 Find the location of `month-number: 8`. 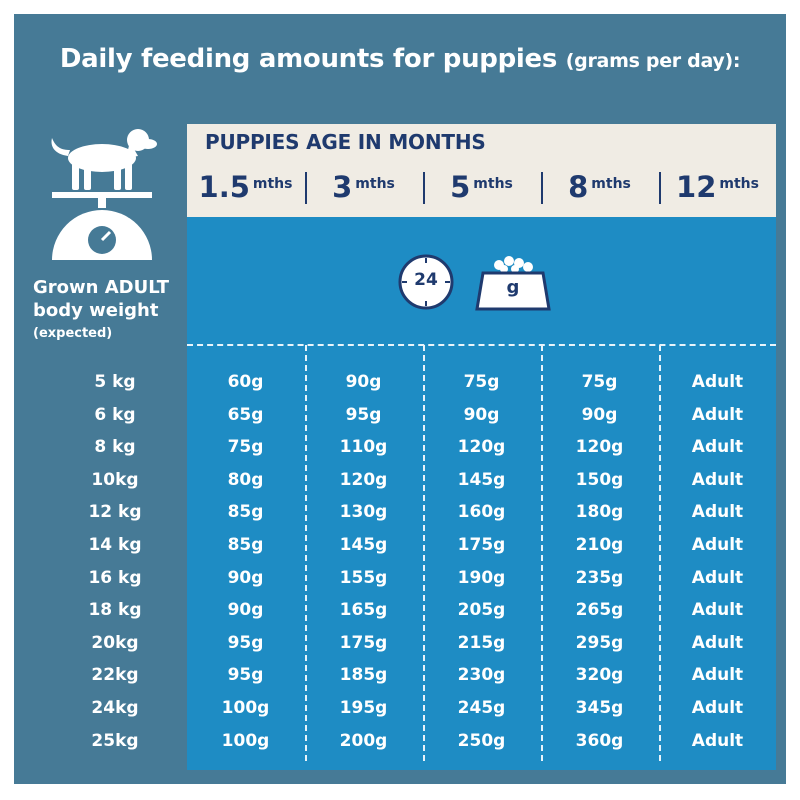

month-number: 8 is located at coordinates (578, 187).